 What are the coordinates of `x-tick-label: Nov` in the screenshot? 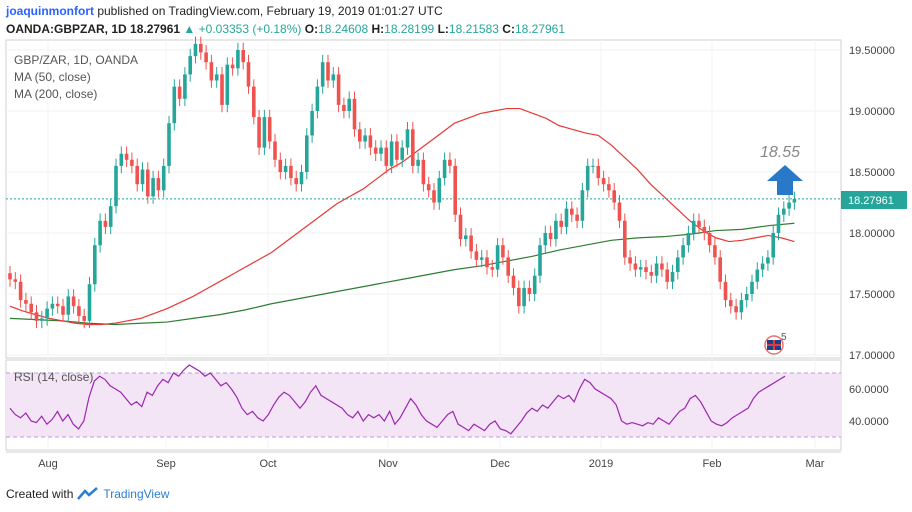 It's located at (388, 464).